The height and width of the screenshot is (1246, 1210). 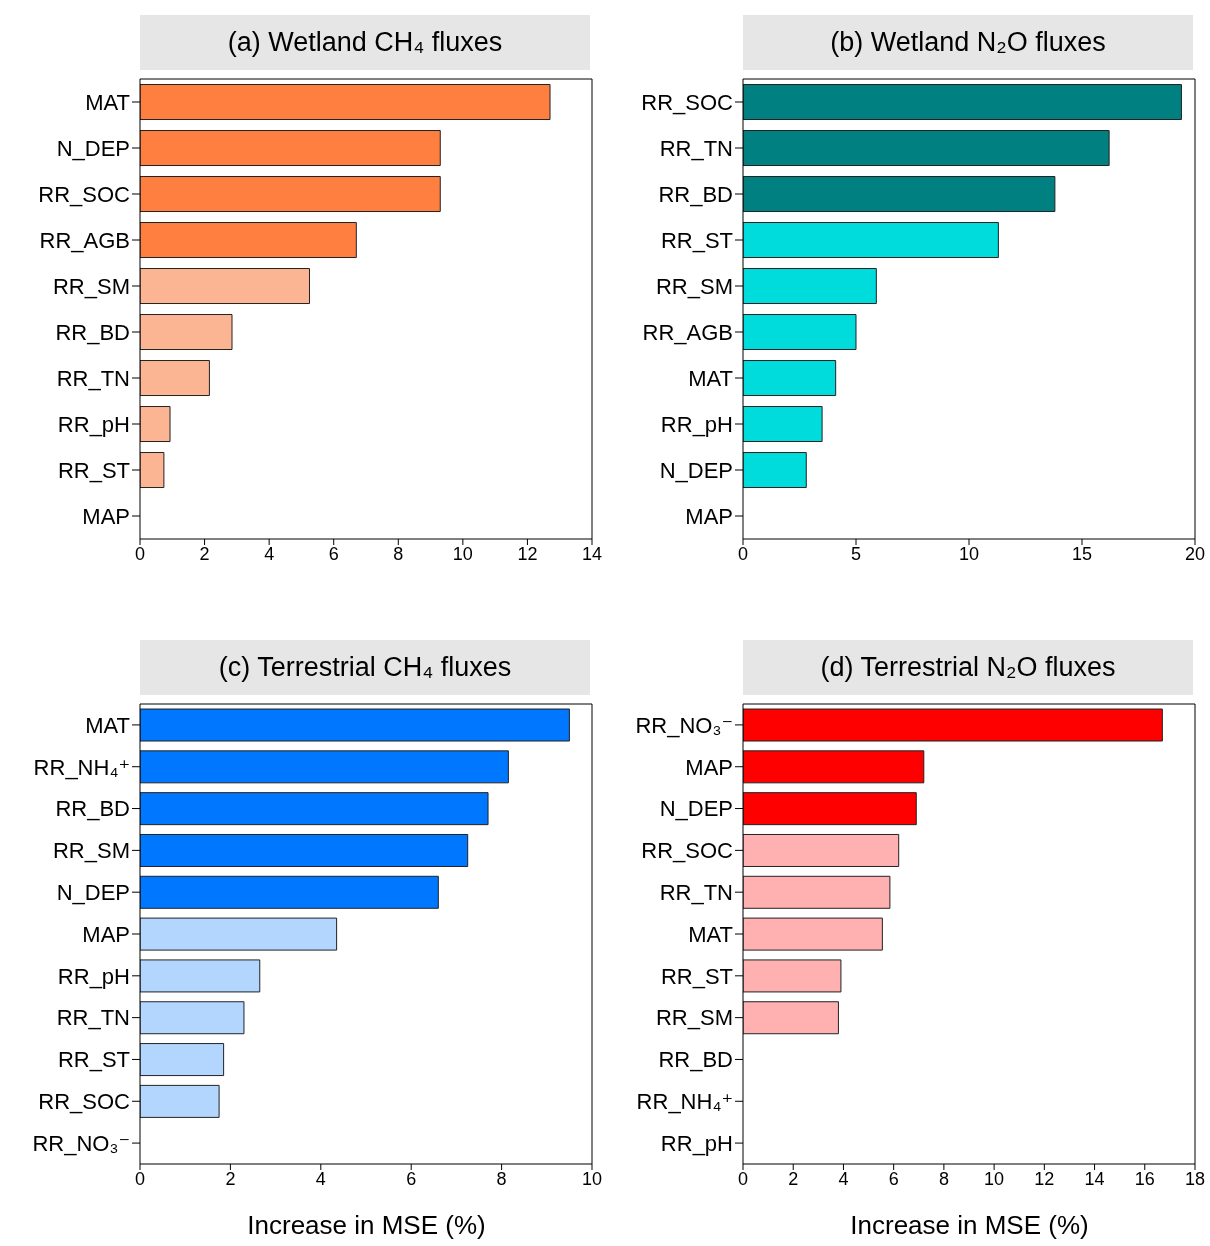 What do you see at coordinates (856, 553) in the screenshot?
I see `x-tick-label: 5` at bounding box center [856, 553].